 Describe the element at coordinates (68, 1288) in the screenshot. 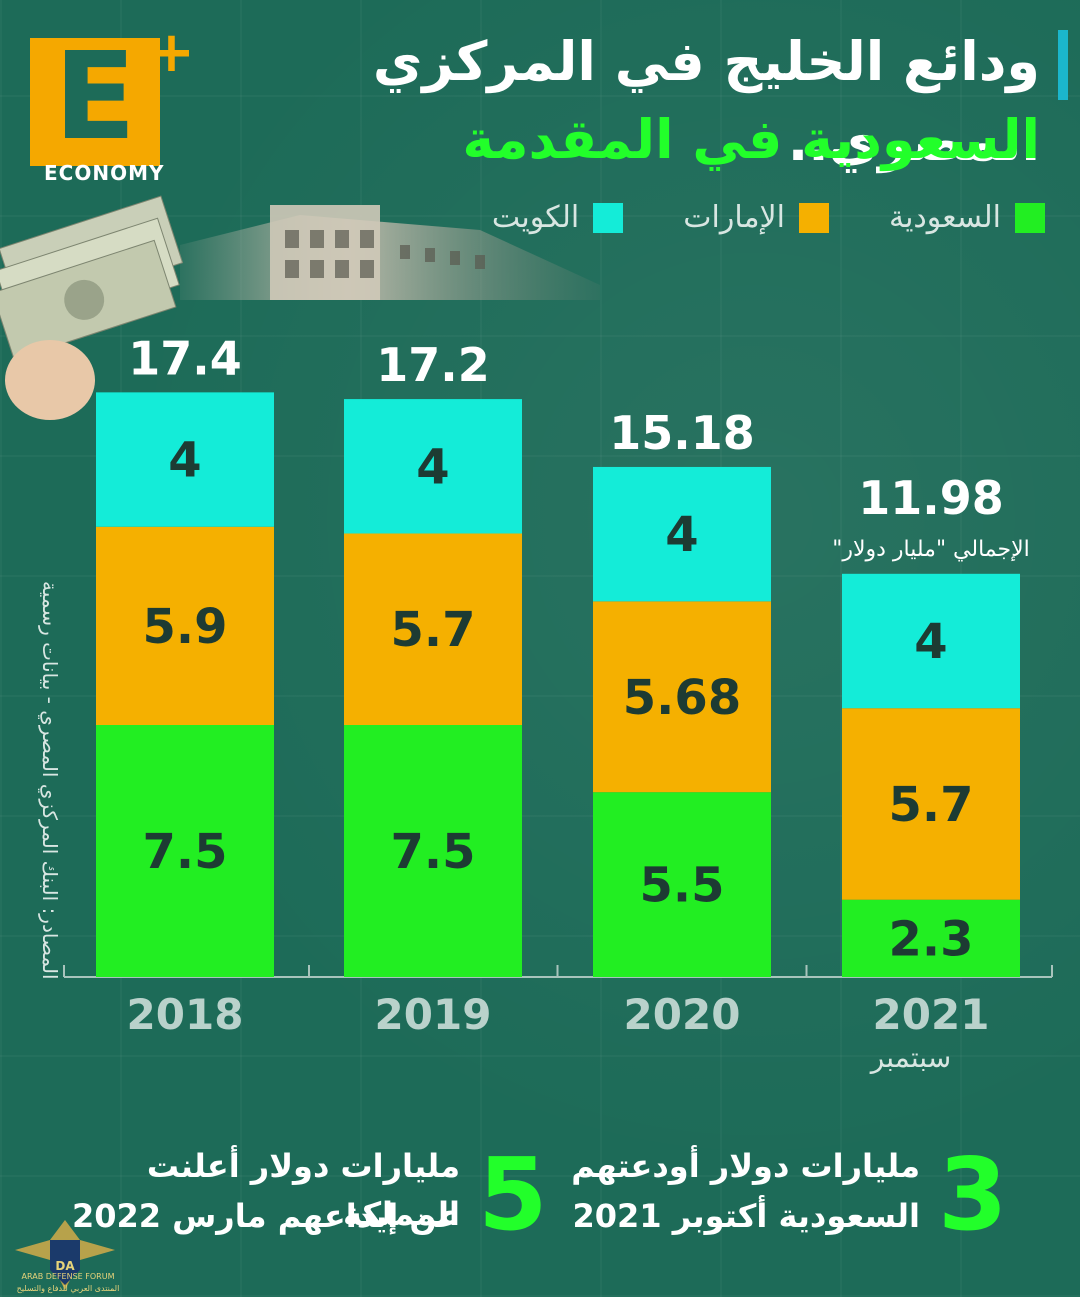

I see `forum-name-ar: المنتدى العربي للدفاع والتسليح` at that location.